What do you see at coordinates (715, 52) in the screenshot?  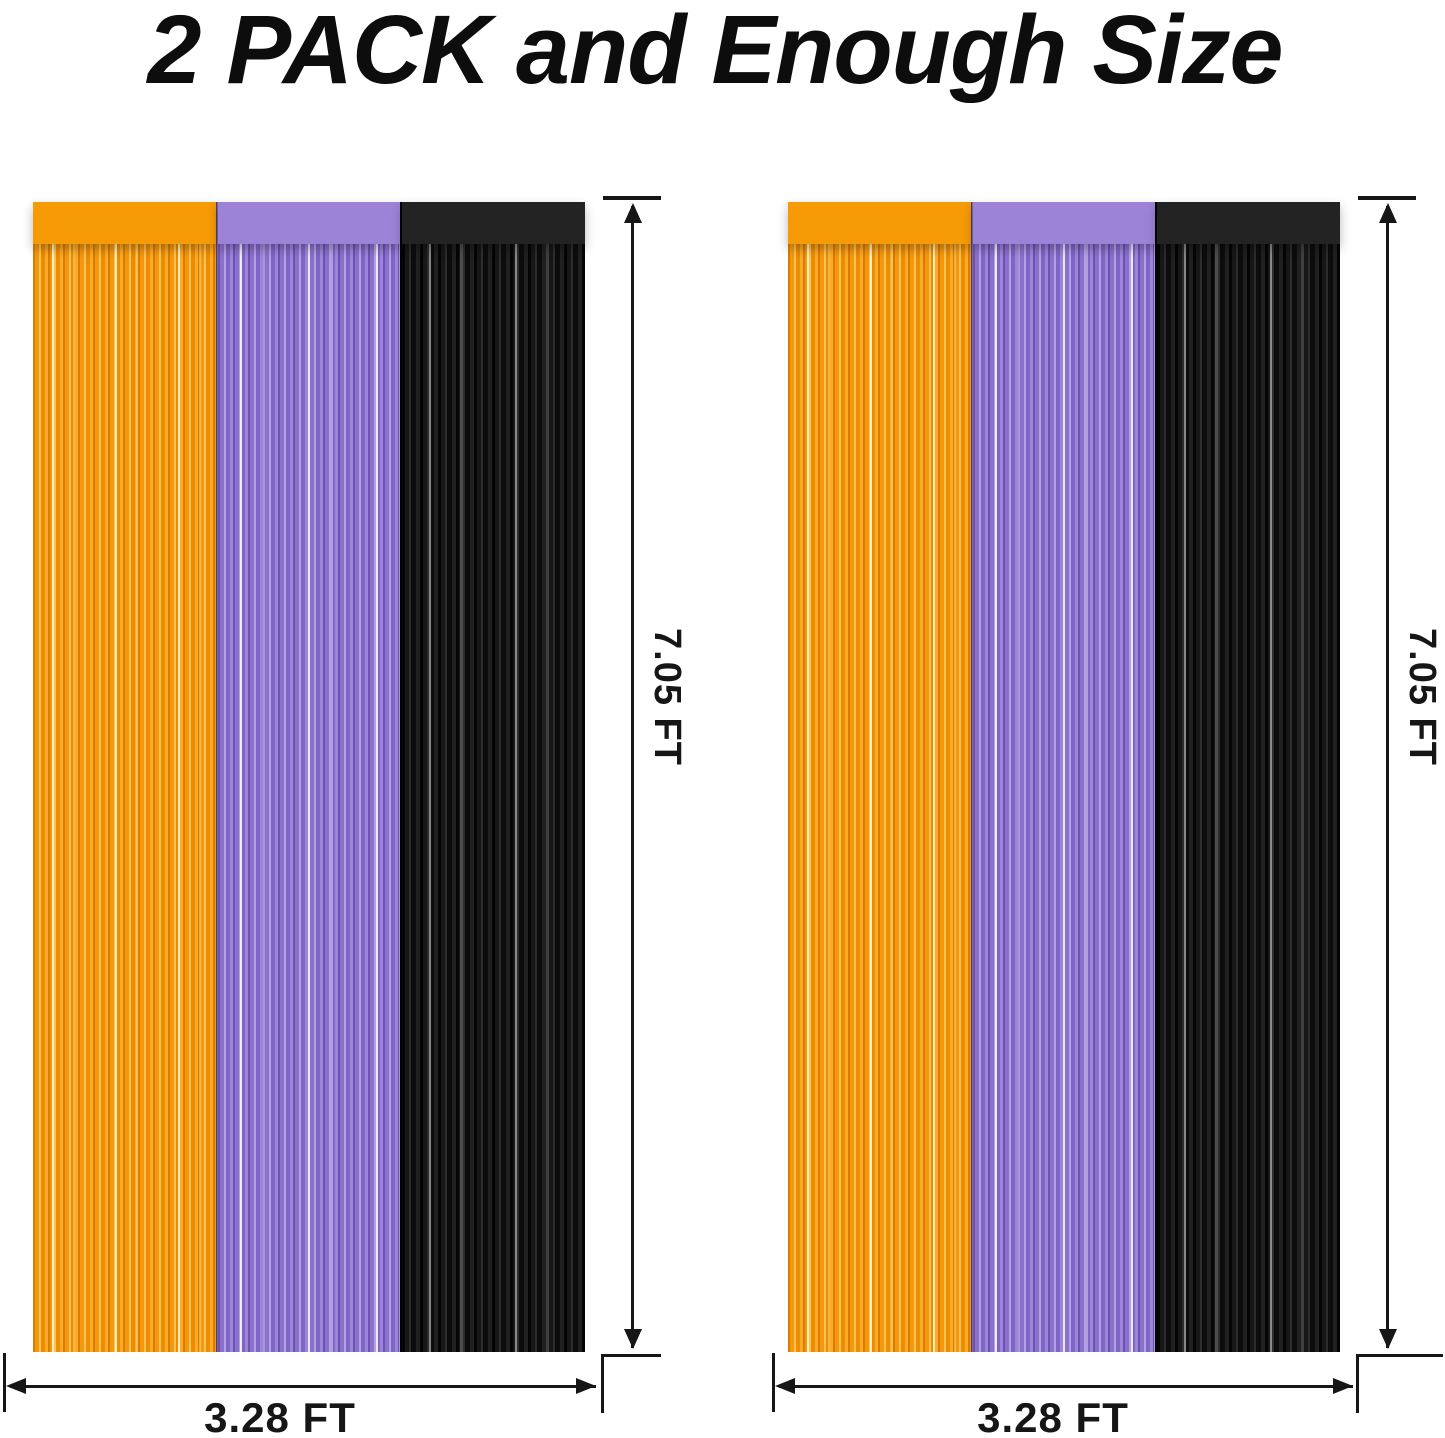 I see `headline: 2 PACK and Enough Size` at bounding box center [715, 52].